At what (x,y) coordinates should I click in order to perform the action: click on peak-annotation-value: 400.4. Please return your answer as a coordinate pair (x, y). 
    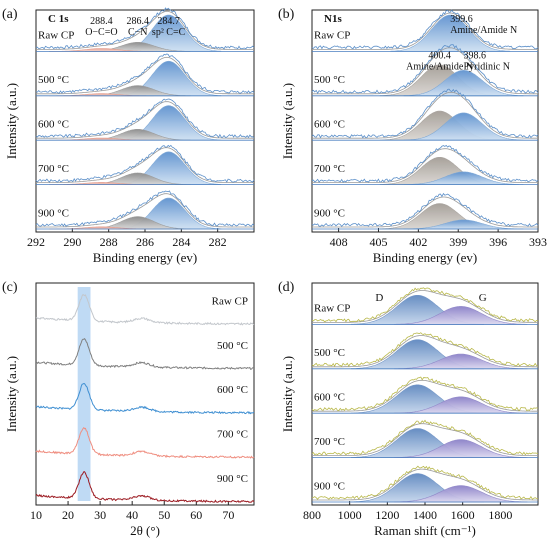
    Looking at the image, I should click on (439, 55).